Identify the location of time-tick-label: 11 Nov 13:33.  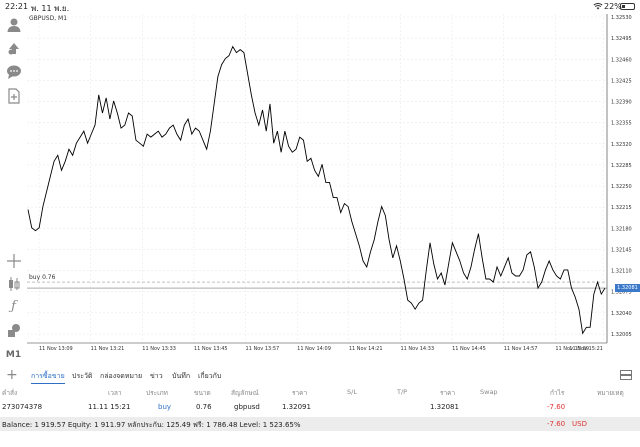
(159, 349).